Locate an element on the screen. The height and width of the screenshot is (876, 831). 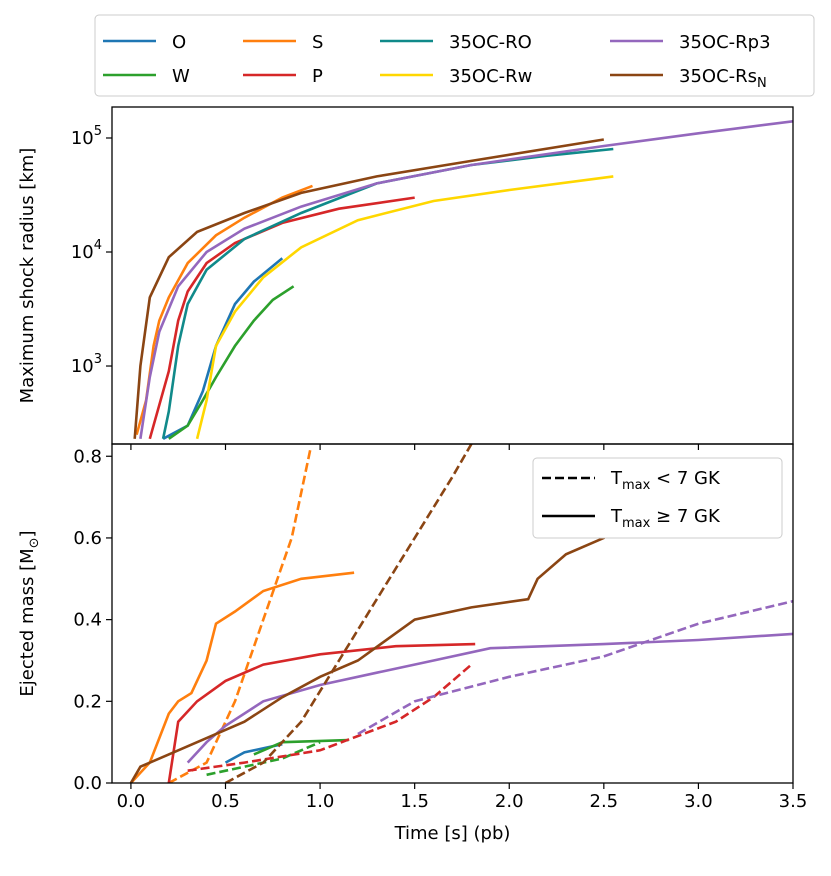
legend-label: Tmax < 7 GK is located at coordinates (665, 480).